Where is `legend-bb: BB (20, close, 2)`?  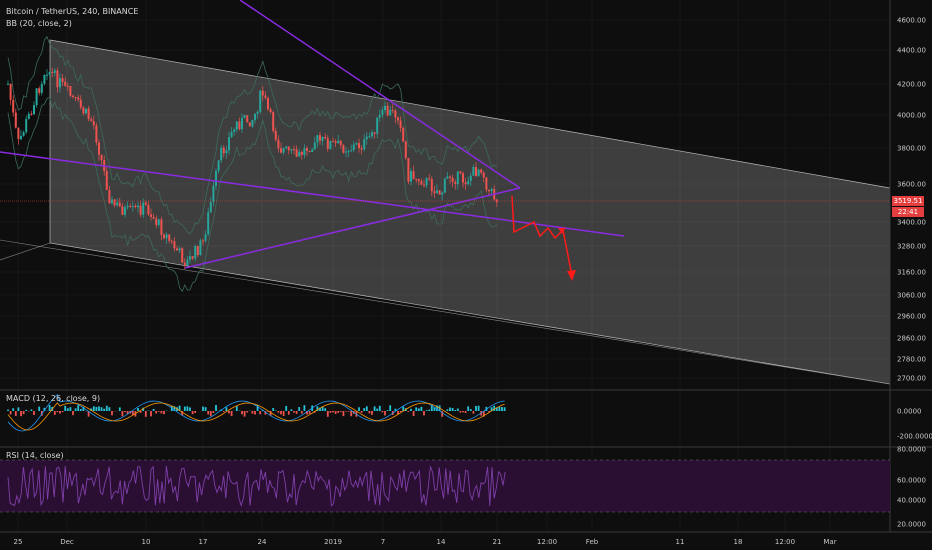 legend-bb: BB (20, close, 2) is located at coordinates (39, 23).